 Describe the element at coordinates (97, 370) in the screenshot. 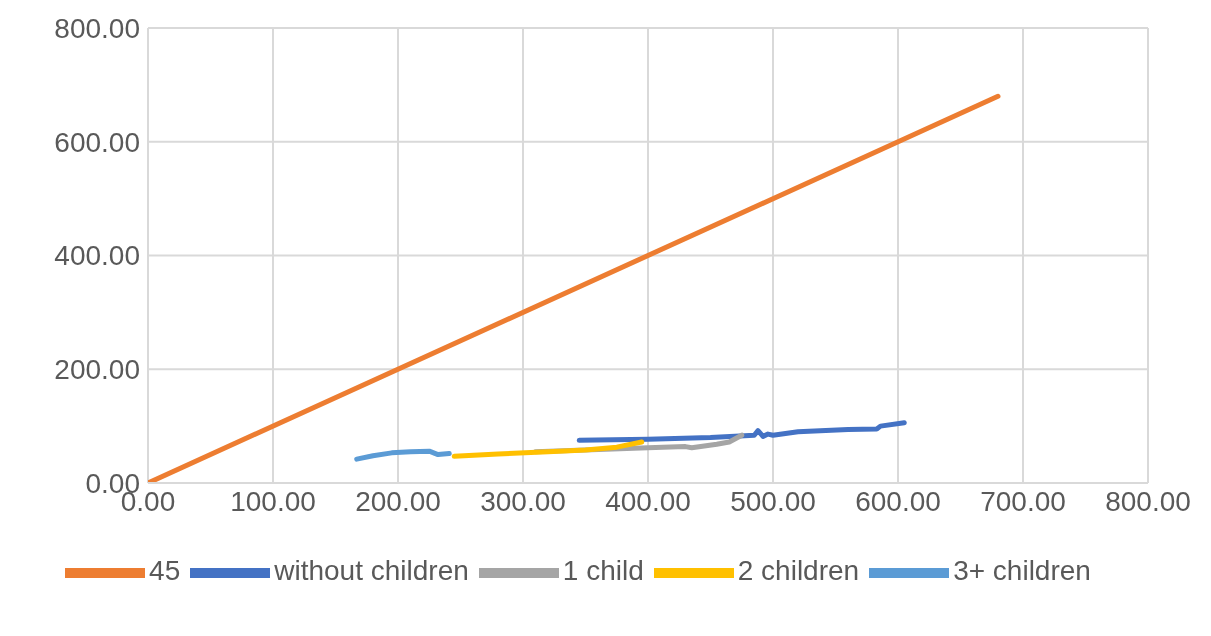

I see `y-tick-label: 200.00` at that location.